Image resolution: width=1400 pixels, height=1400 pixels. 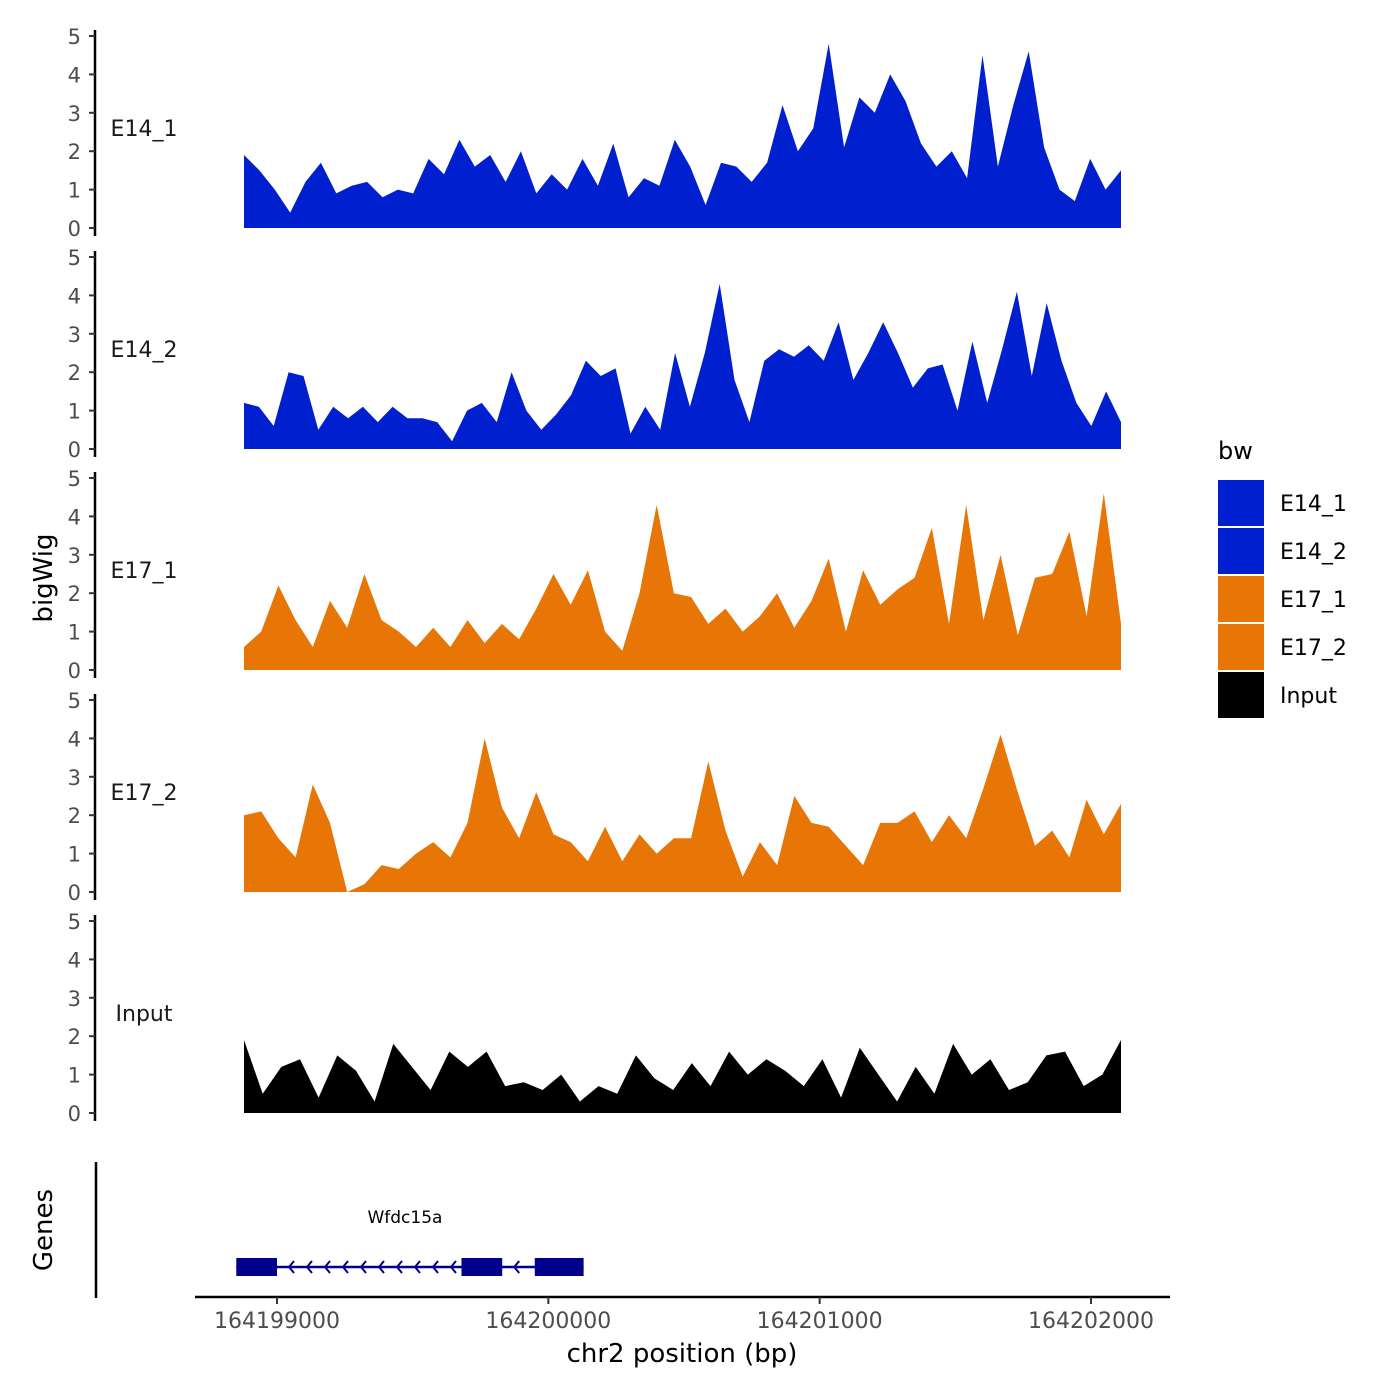 What do you see at coordinates (1313, 504) in the screenshot?
I see `legend-entry-label: E14_1` at bounding box center [1313, 504].